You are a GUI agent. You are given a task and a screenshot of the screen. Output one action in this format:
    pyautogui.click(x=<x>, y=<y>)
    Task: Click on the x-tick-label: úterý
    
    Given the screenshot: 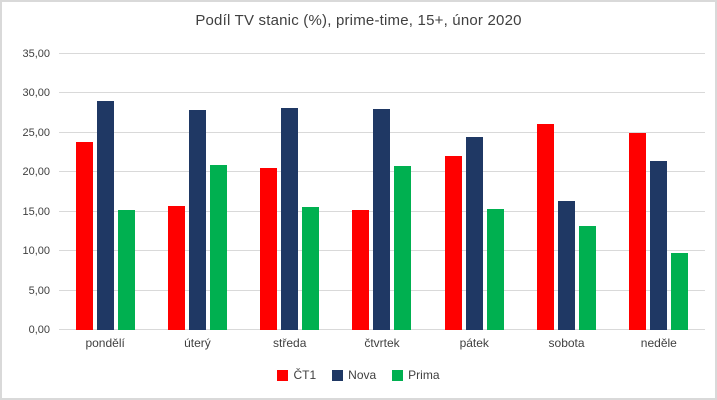 What is the action you would take?
    pyautogui.click(x=197, y=343)
    